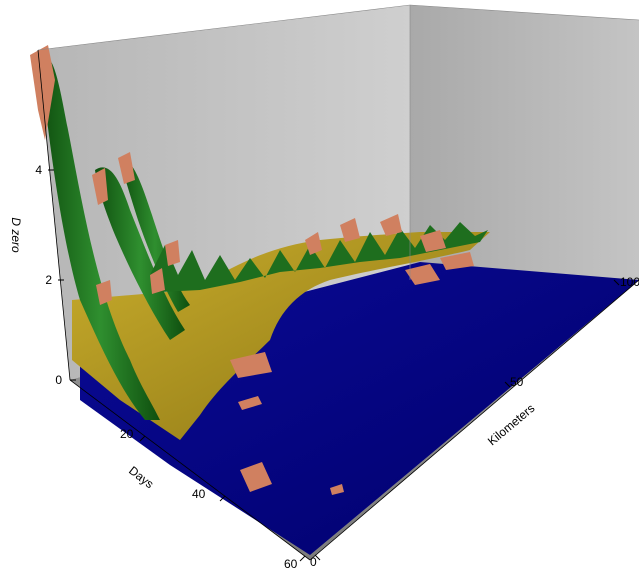  I want to click on z-tick-label: 2, so click(48, 280).